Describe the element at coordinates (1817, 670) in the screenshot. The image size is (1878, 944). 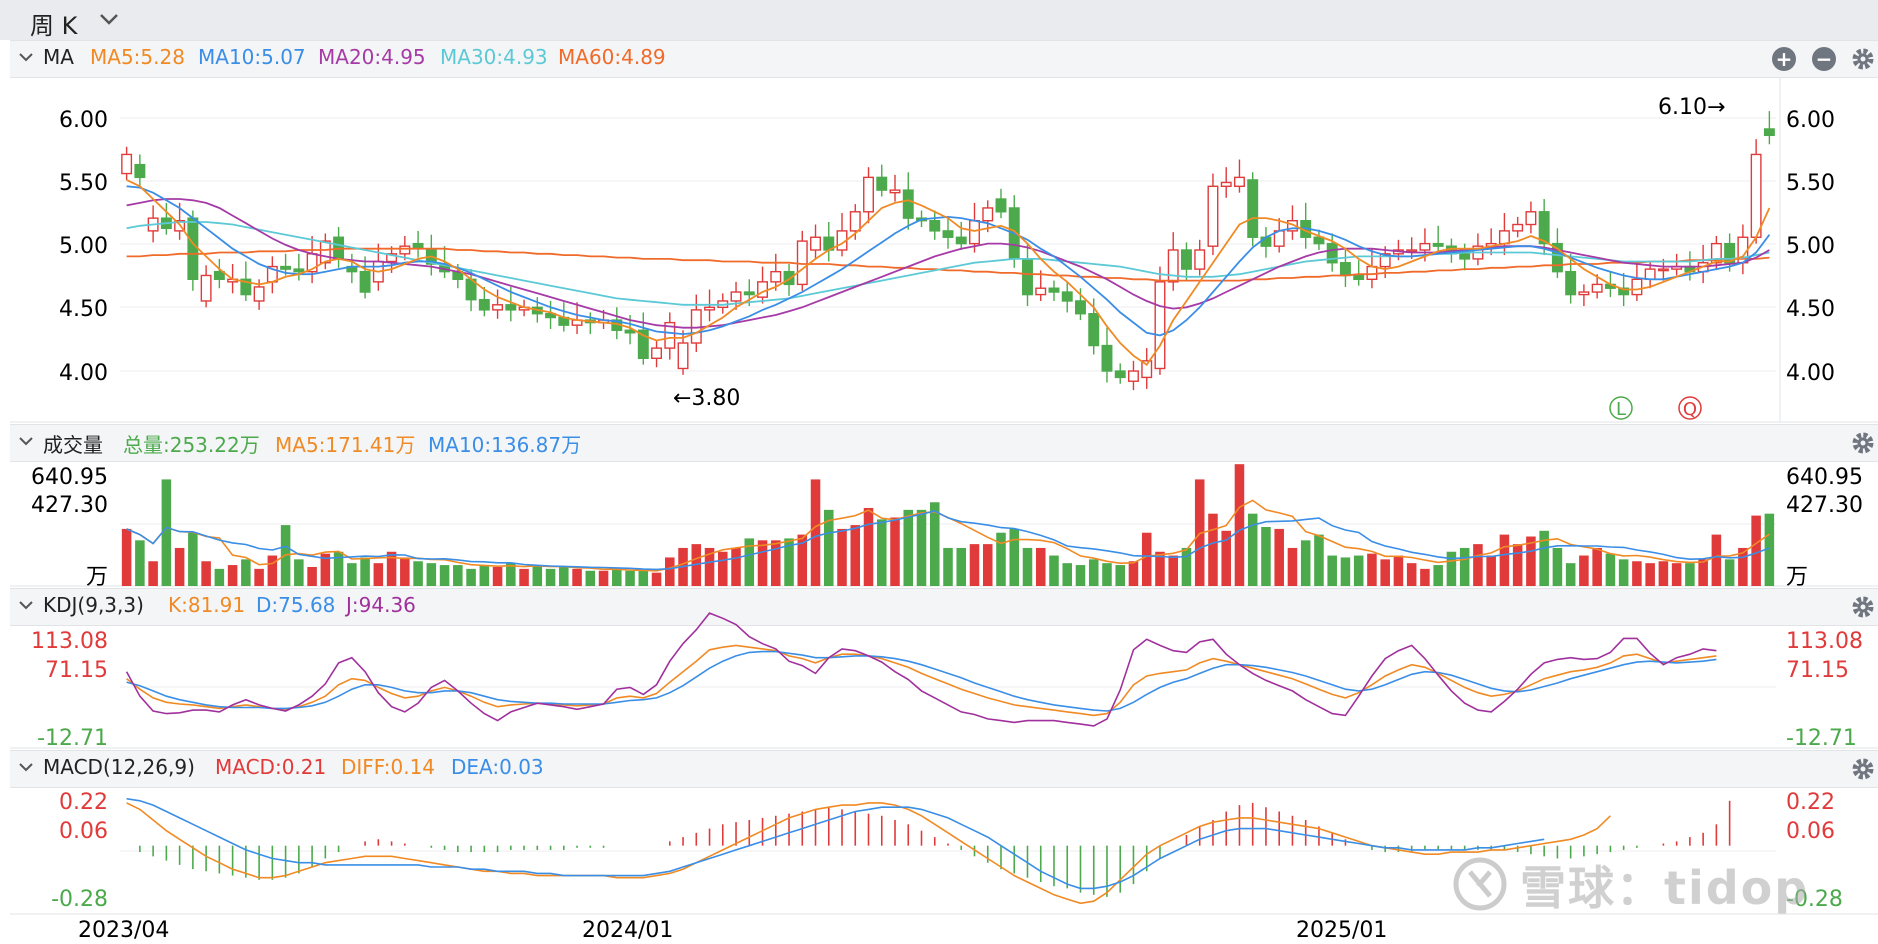
I see `kdj-ytick-right: 71.15` at that location.